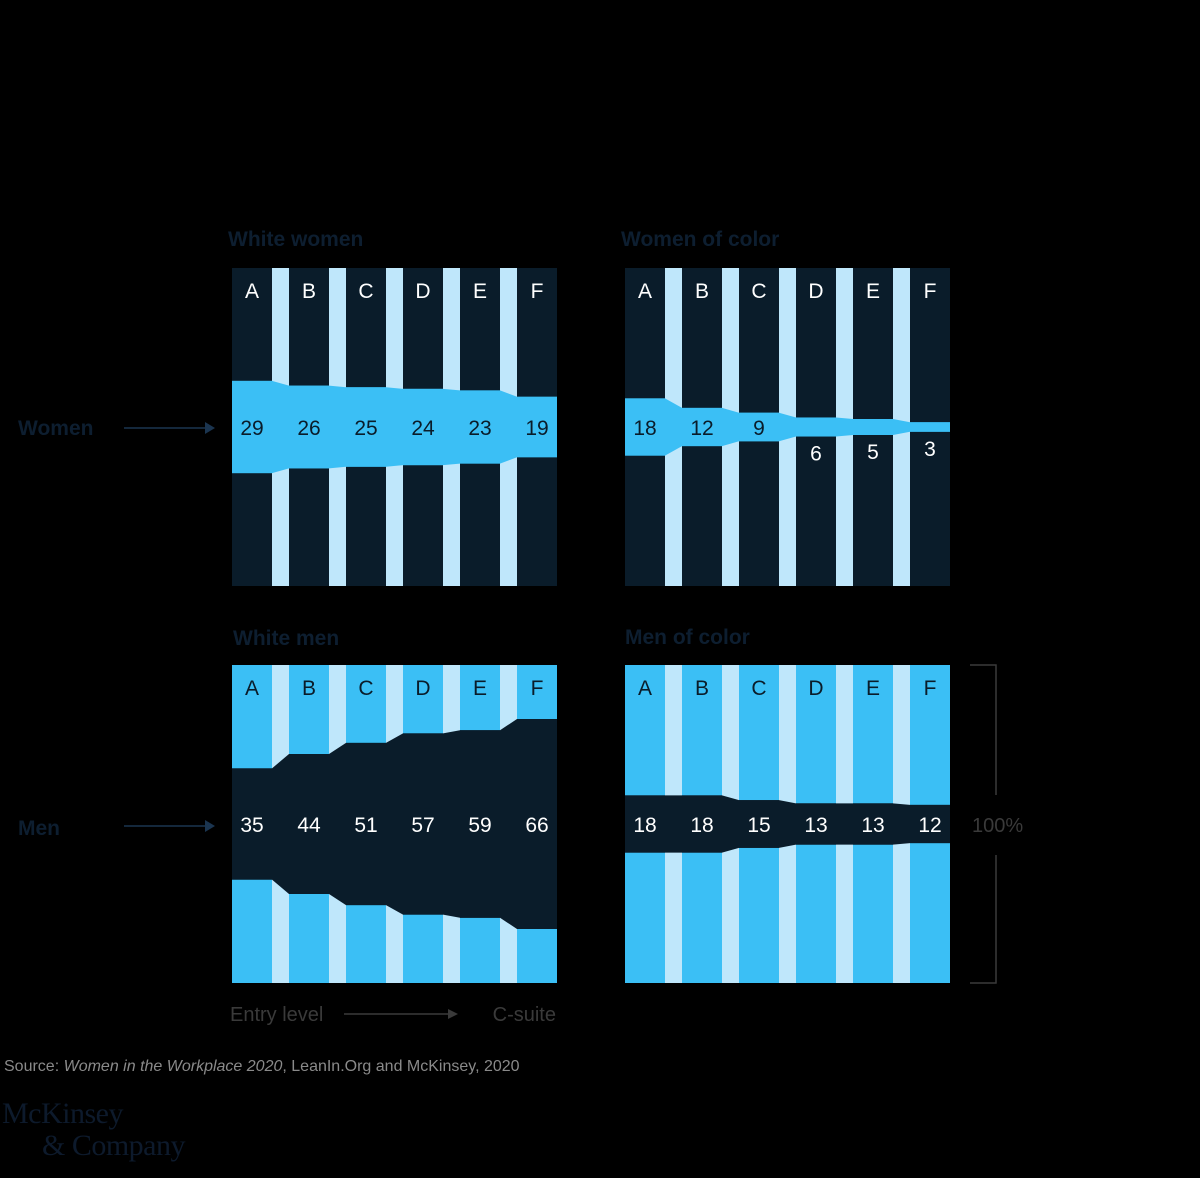 The image size is (1200, 1178). I want to click on panel-white-men: A 35 B 44 C 51 D 57 E 59 F 66 White men, so click(394, 805).